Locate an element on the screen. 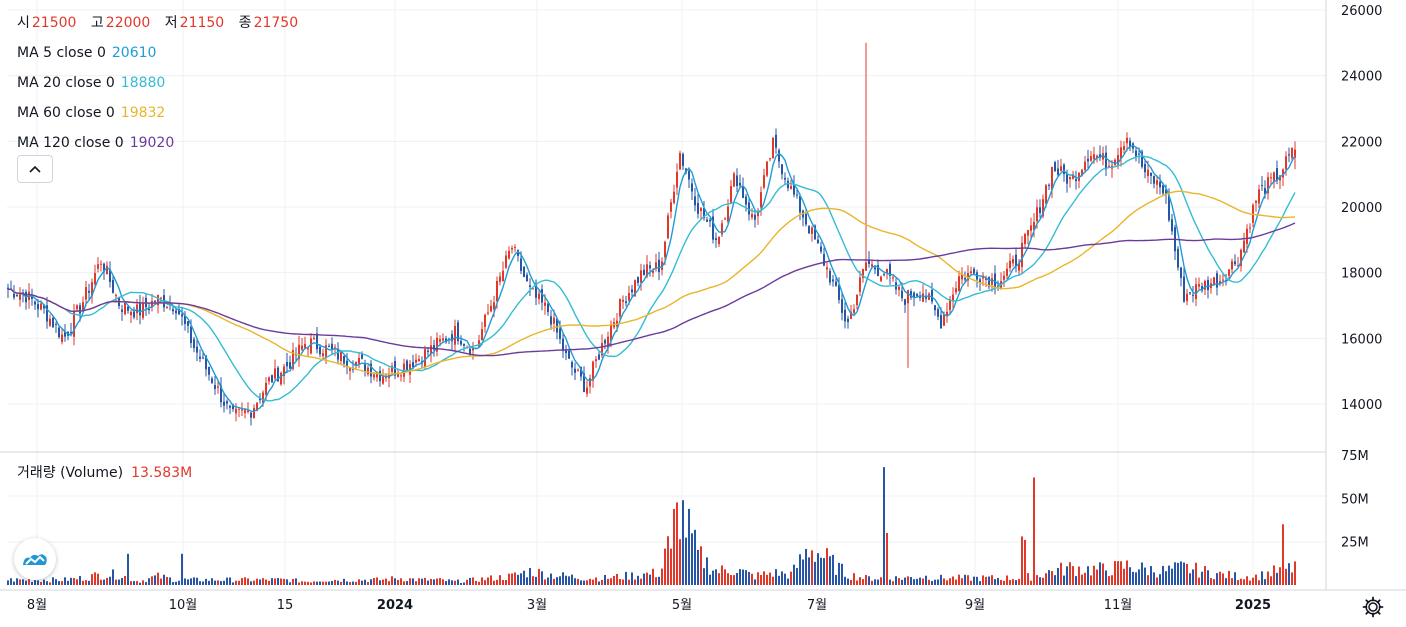 Image resolution: width=1406 pixels, height=627 pixels. legend-ma60: MA 60 close 0 19832 is located at coordinates (162, 113).